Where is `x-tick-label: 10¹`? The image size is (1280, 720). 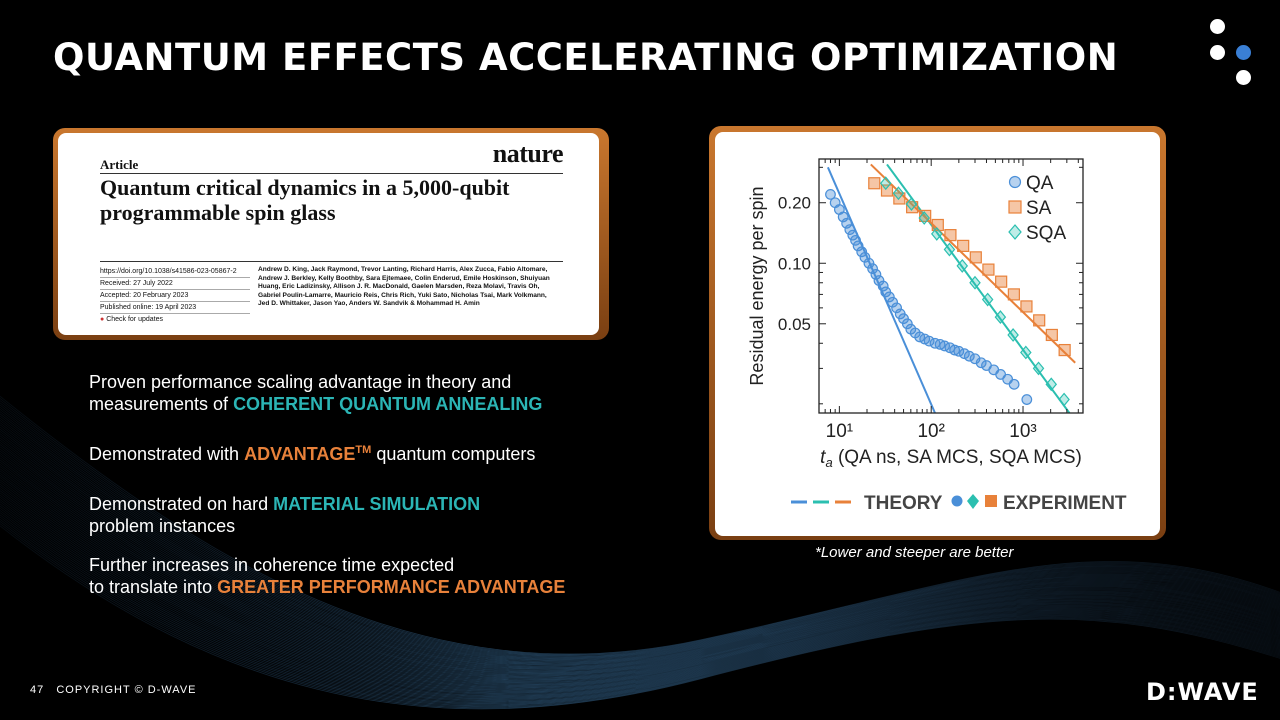
x-tick-label: 10¹ is located at coordinates (839, 431).